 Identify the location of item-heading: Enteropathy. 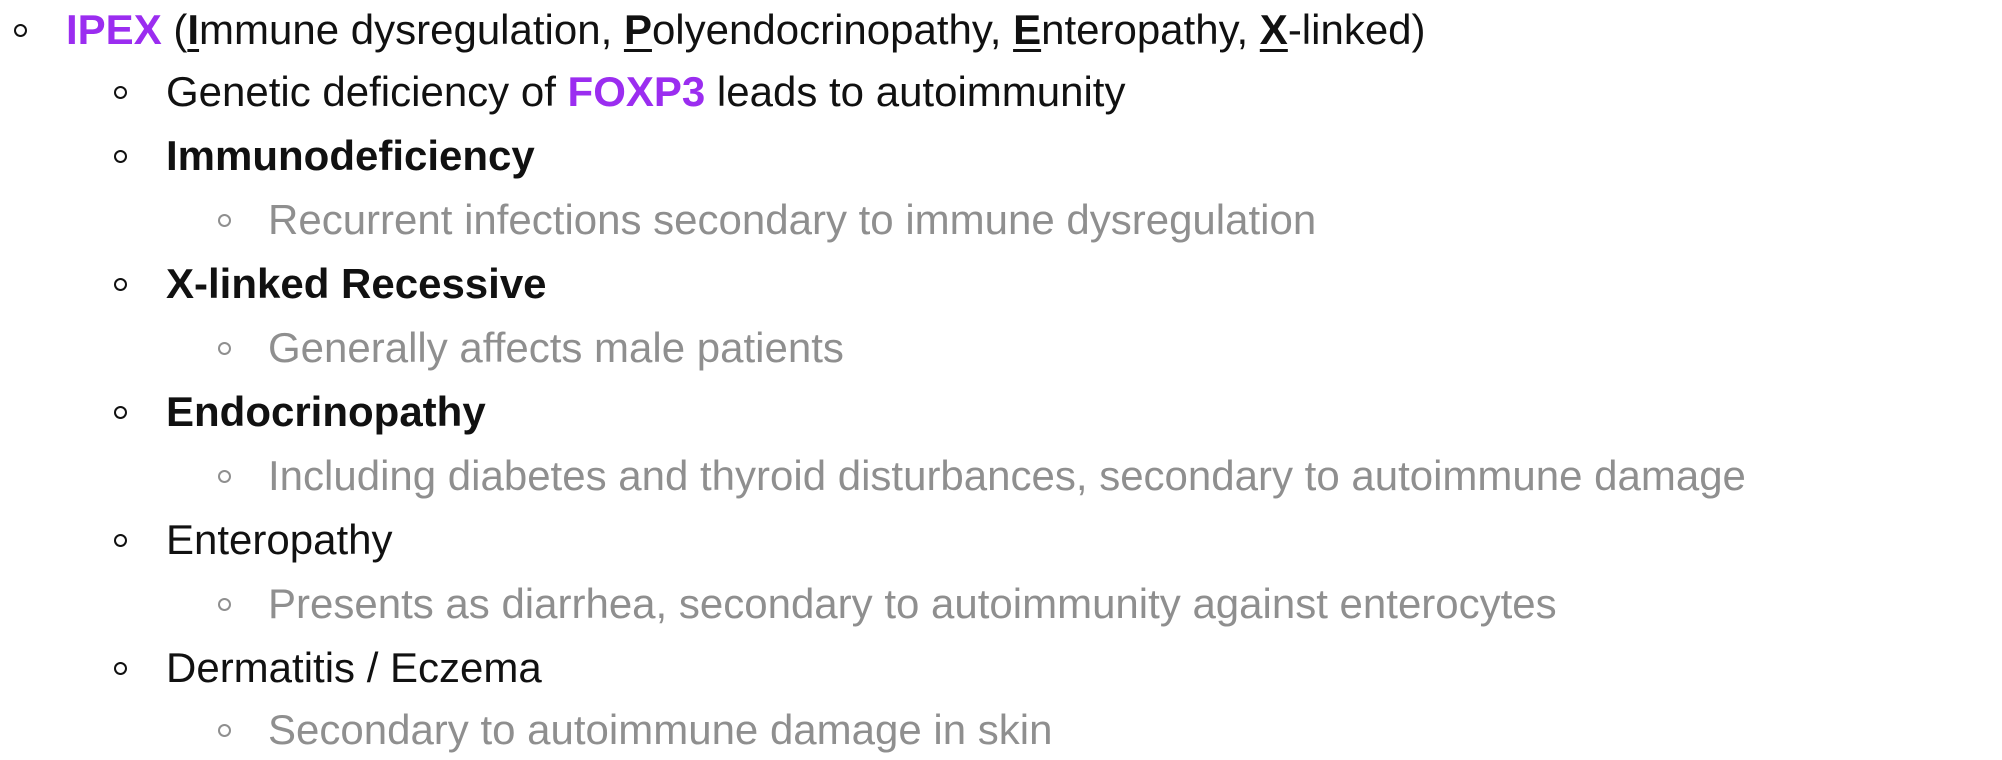
(279, 539).